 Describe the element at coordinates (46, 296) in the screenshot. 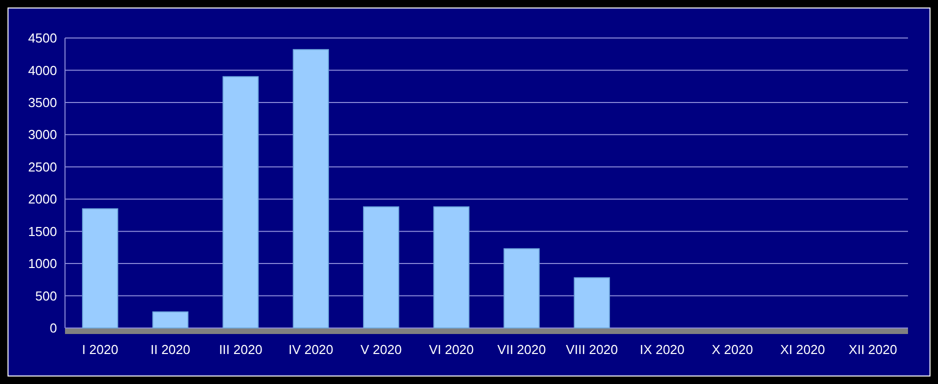

I see `y-tick-label: 500` at that location.